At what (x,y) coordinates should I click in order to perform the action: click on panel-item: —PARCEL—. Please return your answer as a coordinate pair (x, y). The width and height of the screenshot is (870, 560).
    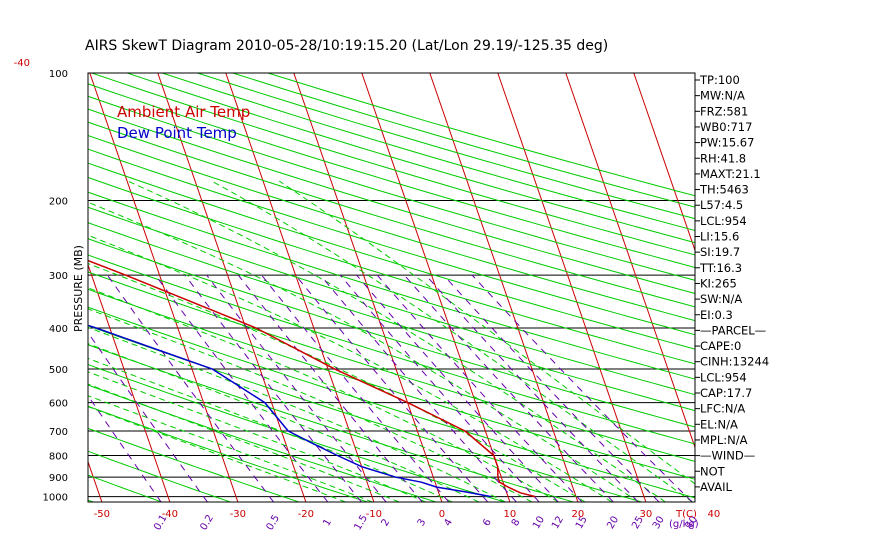
    Looking at the image, I should click on (733, 330).